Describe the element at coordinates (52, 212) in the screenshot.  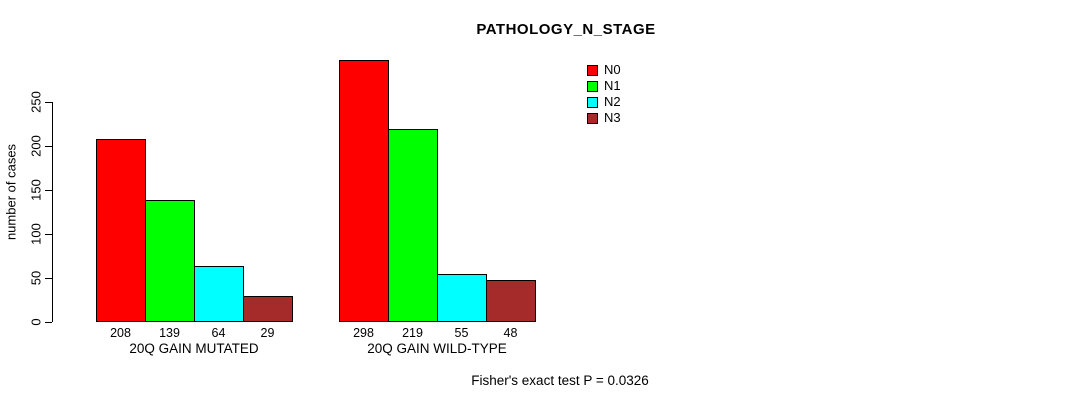
I see `y-axis-line` at that location.